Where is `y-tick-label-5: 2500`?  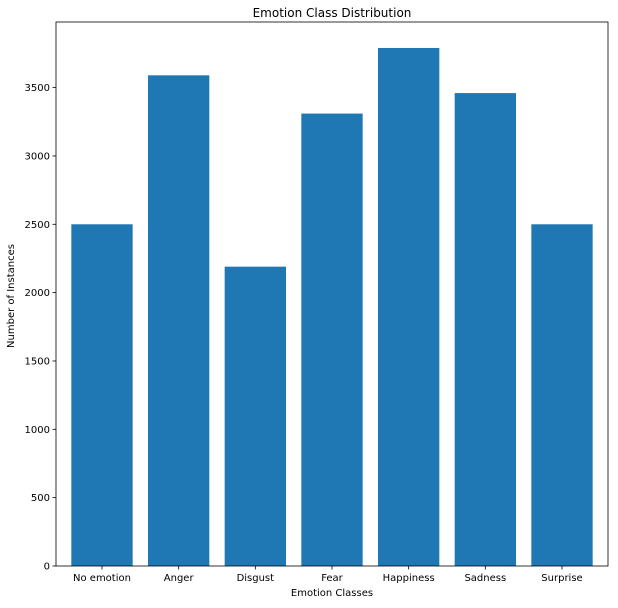
y-tick-label-5: 2500 is located at coordinates (37, 225).